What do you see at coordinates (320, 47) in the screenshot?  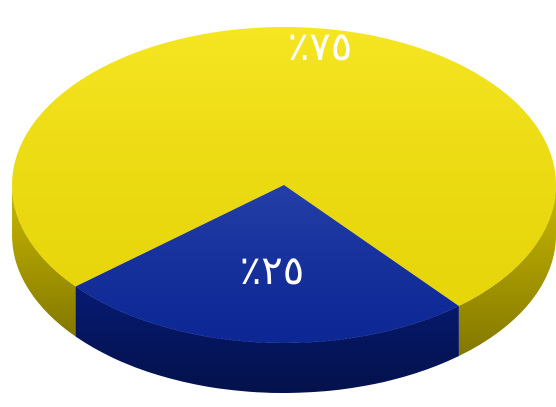 I see `slice-label-0: ٧٥٪` at bounding box center [320, 47].